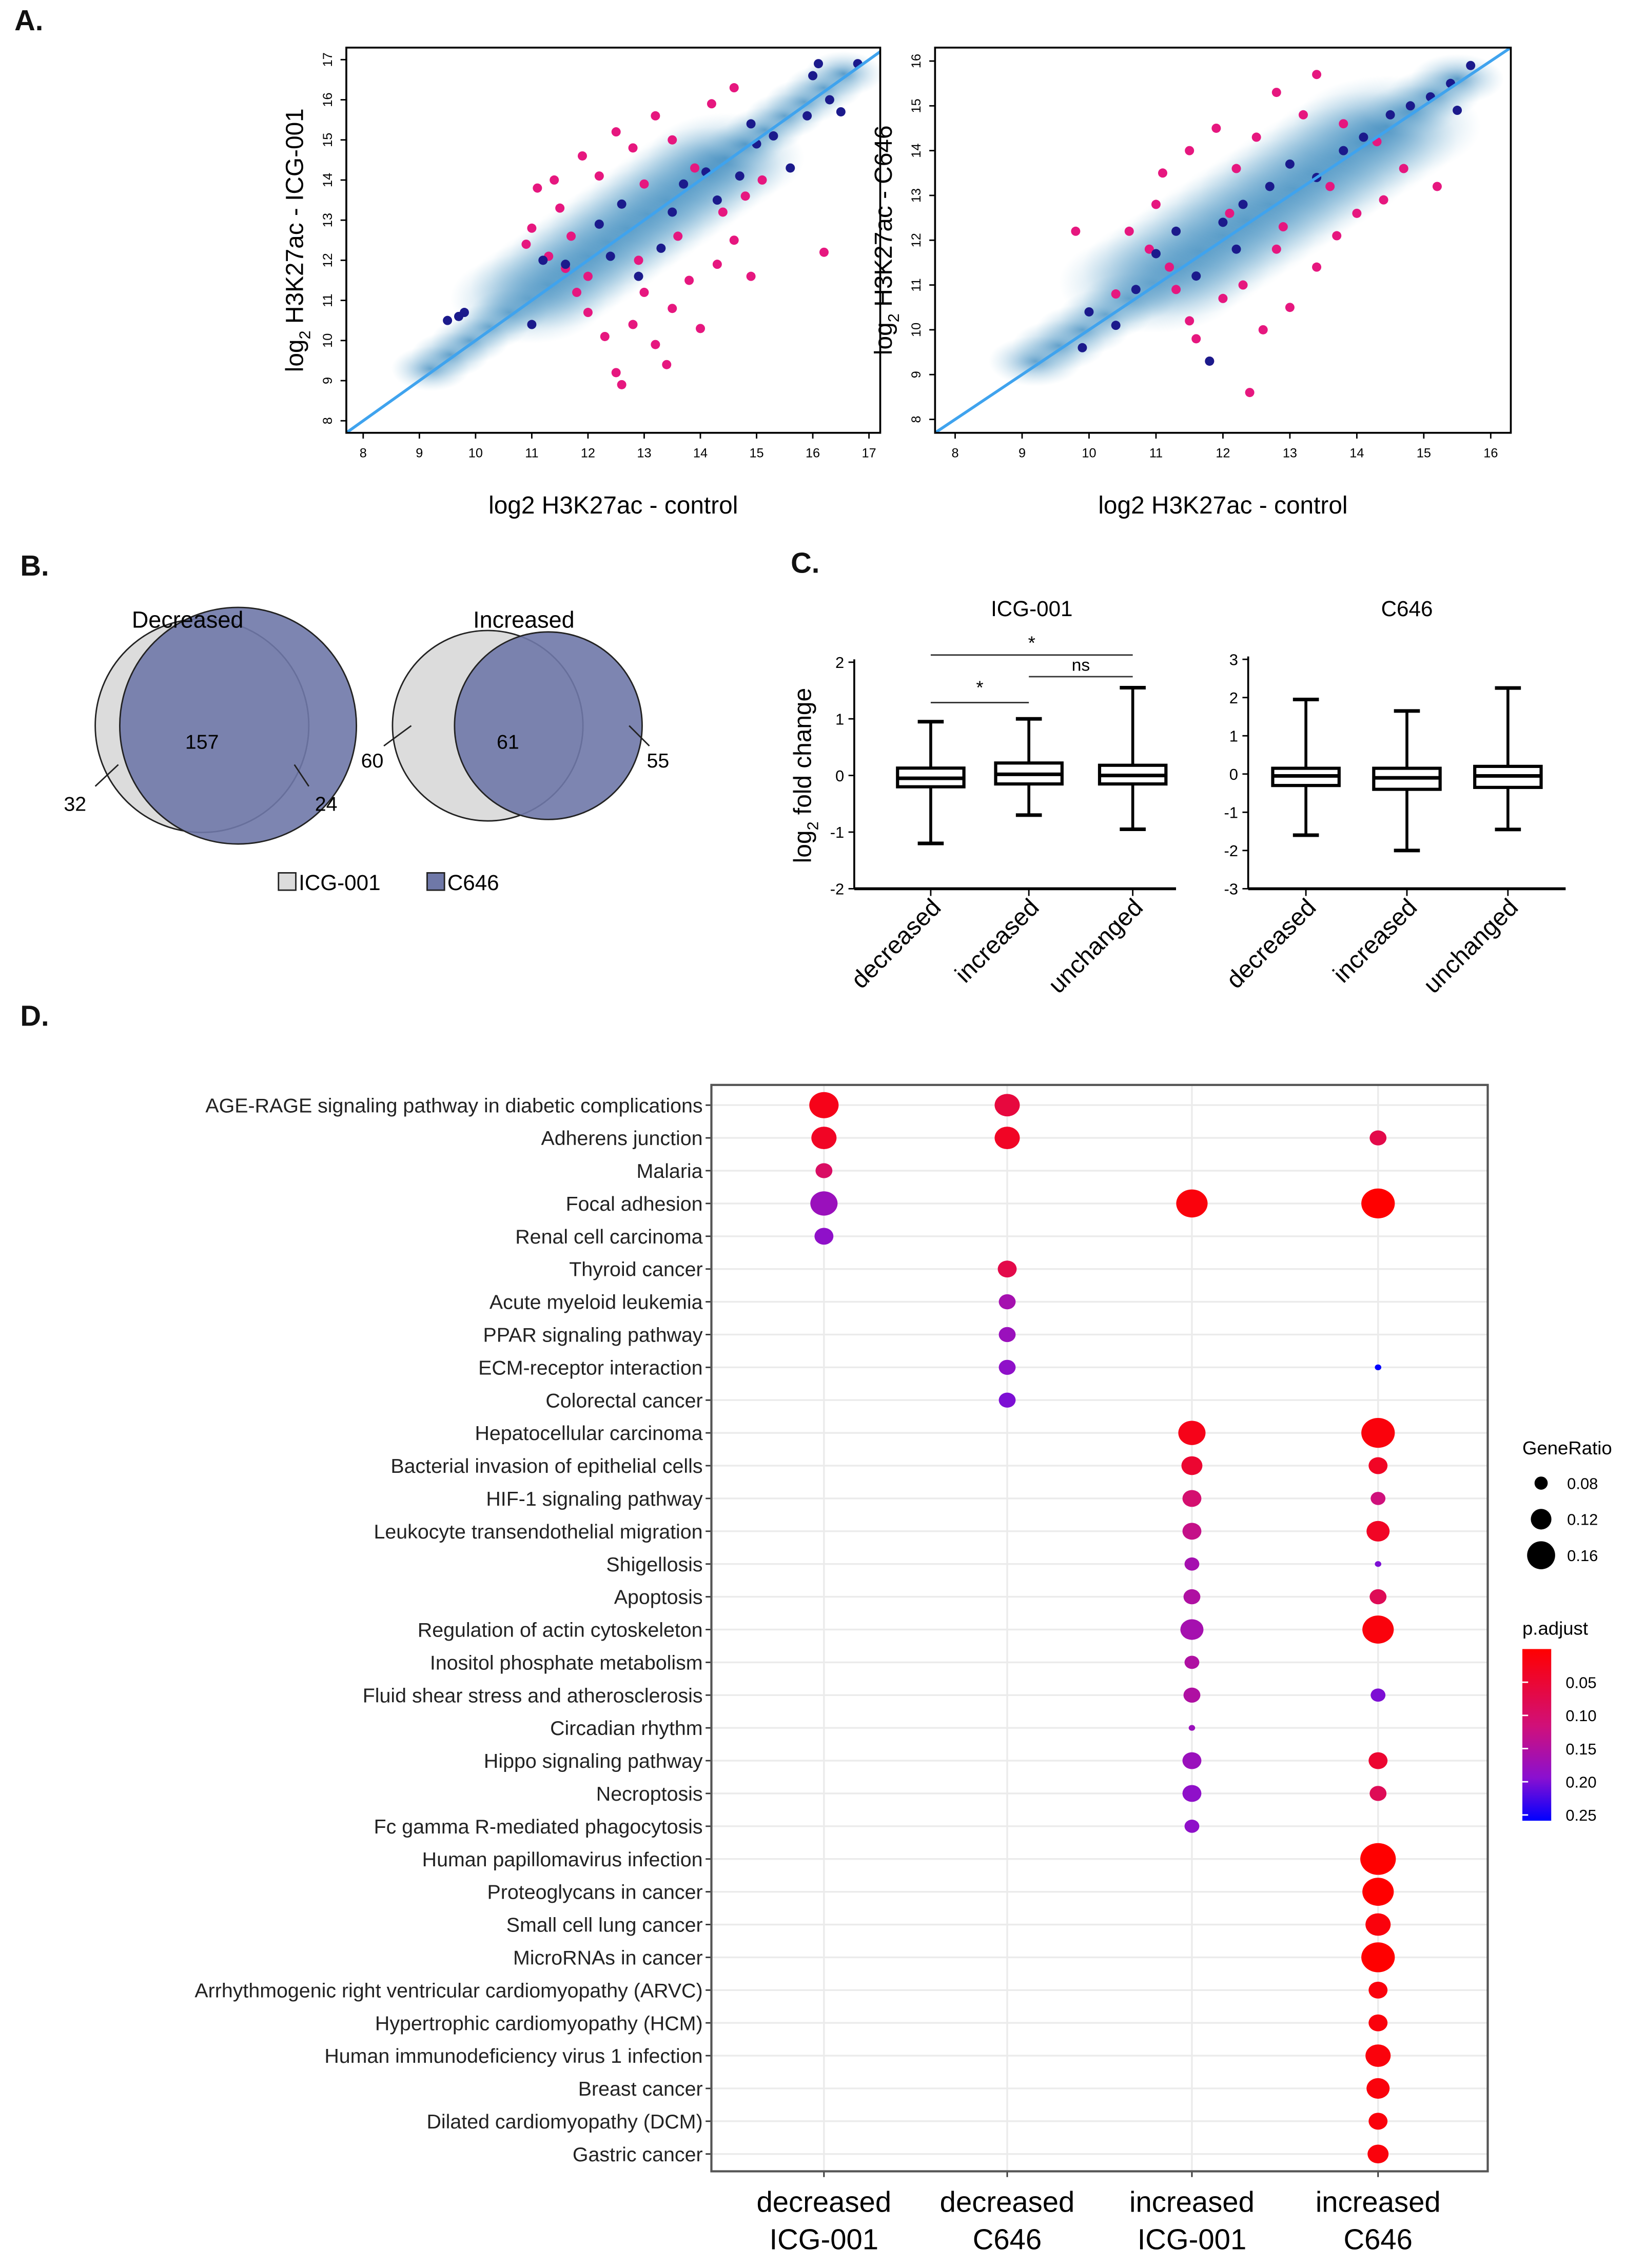 Image resolution: width=1645 pixels, height=2268 pixels. Describe the element at coordinates (640, 2089) in the screenshot. I see `dot-plot-row-label: Breast cancer` at that location.